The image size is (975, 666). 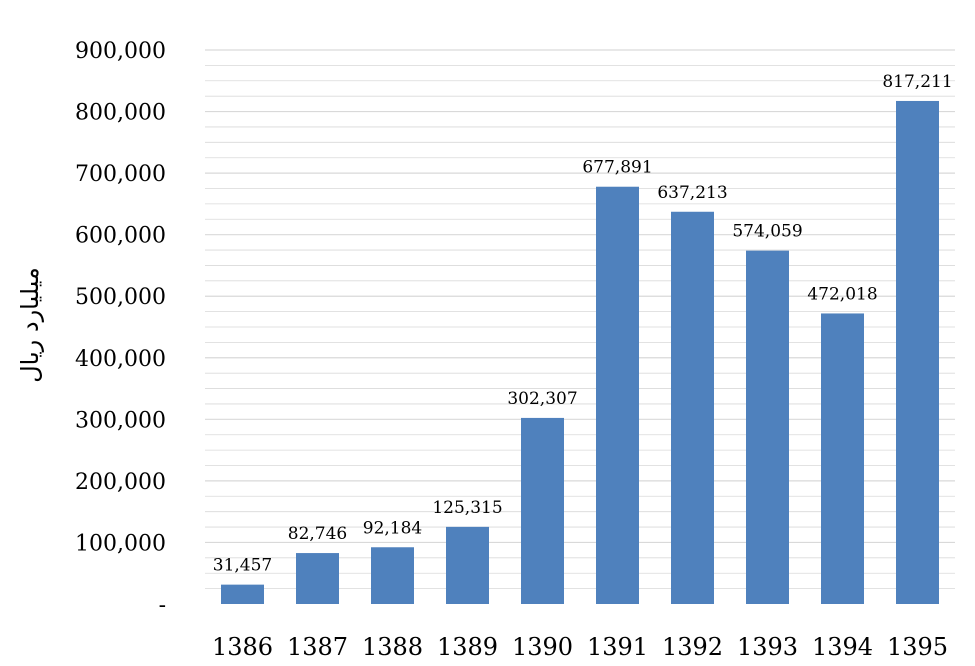 I want to click on x-tick-label: 1393, so click(x=767, y=647).